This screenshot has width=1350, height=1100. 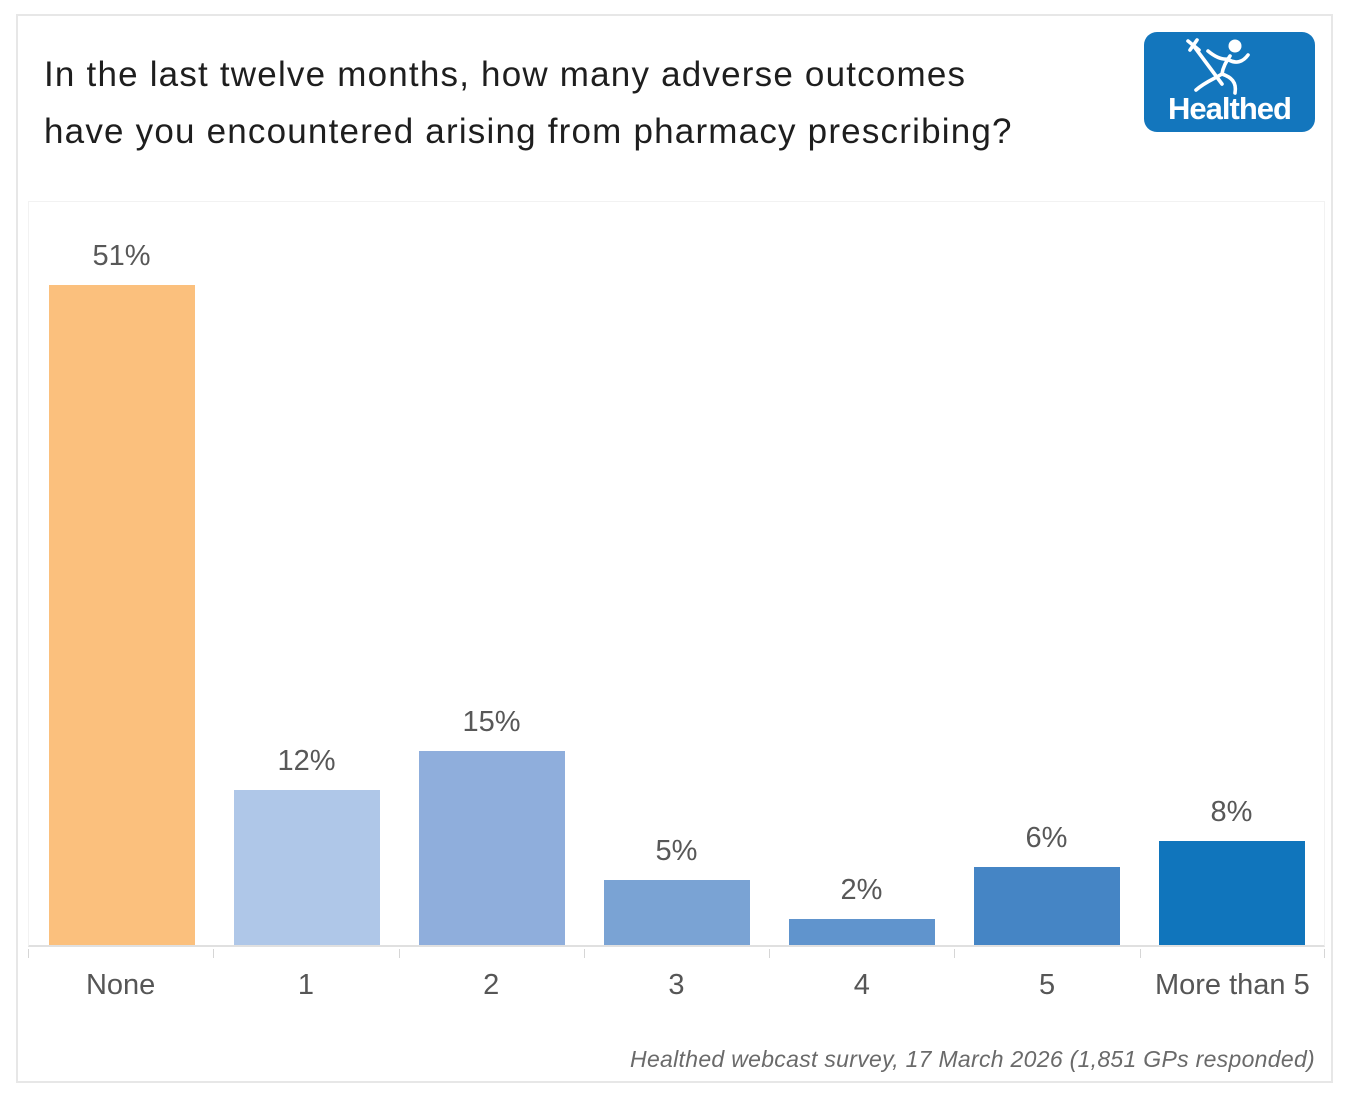 I want to click on x-axis-ticks, so click(x=676, y=953).